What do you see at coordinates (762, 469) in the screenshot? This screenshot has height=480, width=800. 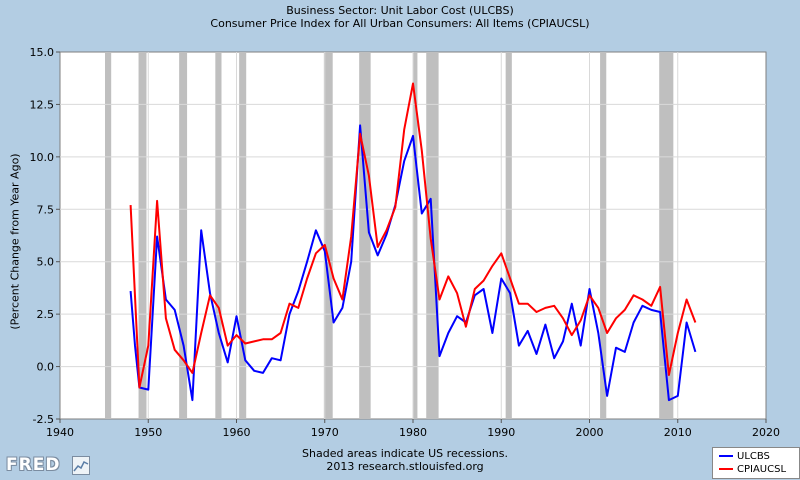 I see `legend-label-cpiaucsl: CPIAUCSL` at bounding box center [762, 469].